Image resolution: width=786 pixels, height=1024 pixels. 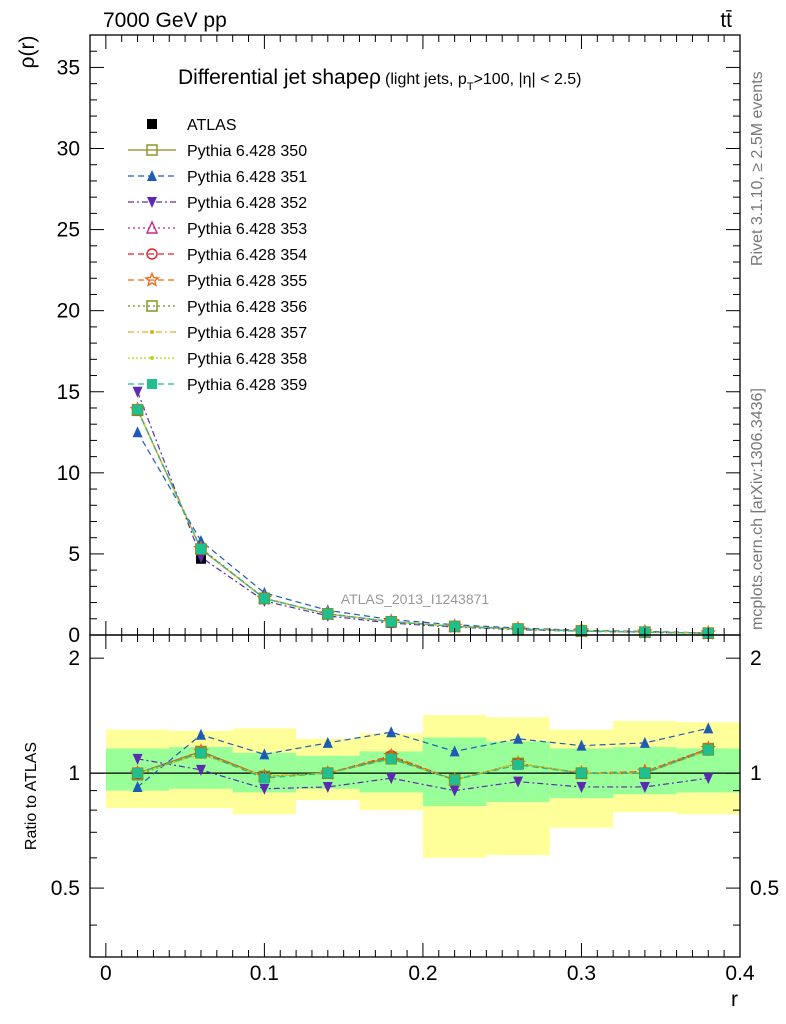 I want to click on x-tick-label: 0.1, so click(x=264, y=973).